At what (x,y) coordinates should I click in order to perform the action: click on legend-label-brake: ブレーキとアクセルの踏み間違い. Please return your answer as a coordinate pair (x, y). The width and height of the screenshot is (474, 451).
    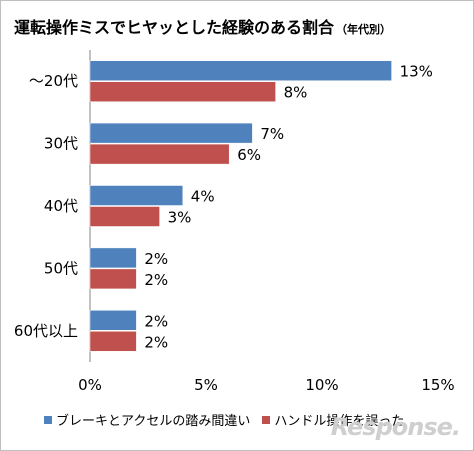
    Looking at the image, I should click on (153, 421).